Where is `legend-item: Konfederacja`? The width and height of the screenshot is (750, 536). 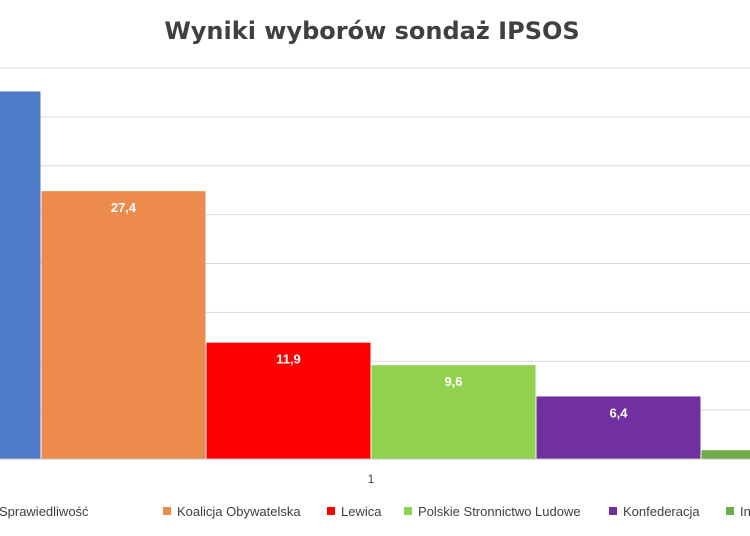
legend-item: Konfederacja is located at coordinates (654, 511).